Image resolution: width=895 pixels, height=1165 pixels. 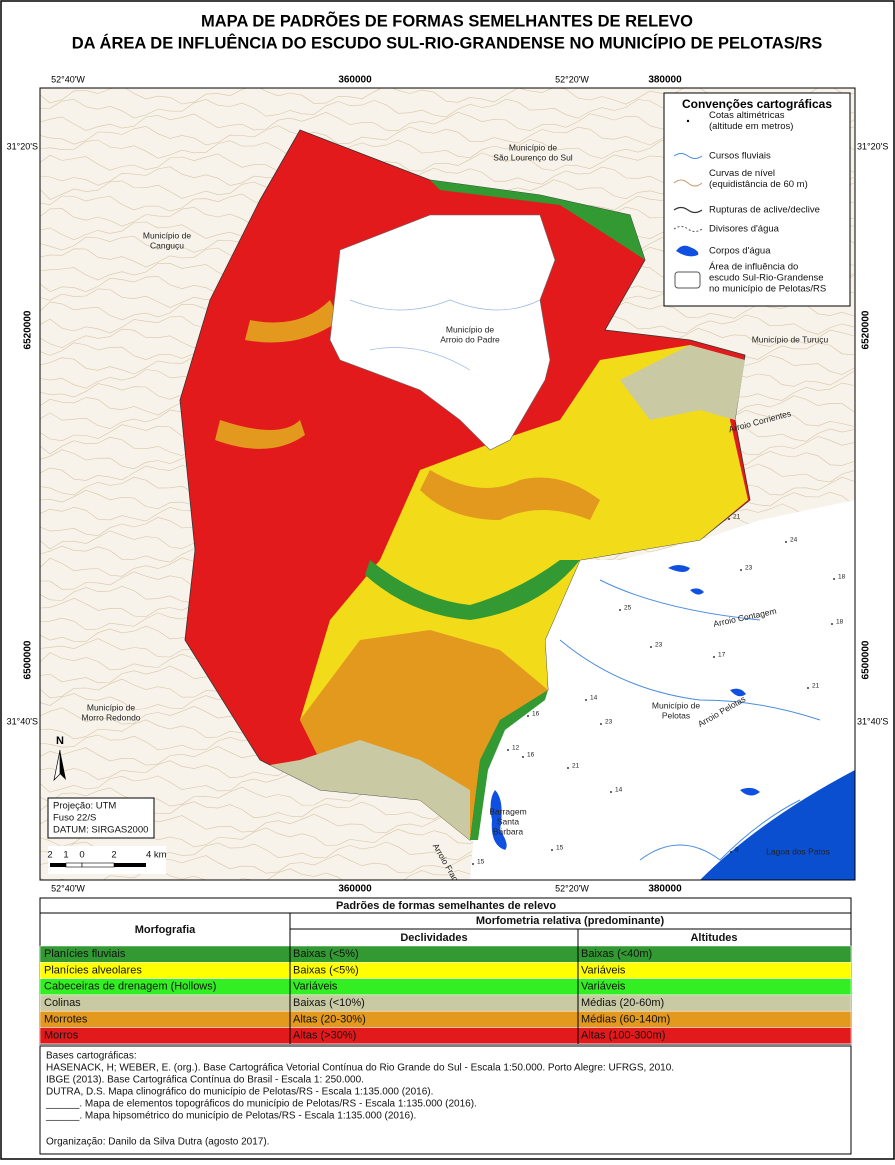 I want to click on scale-label: 2, so click(x=113, y=855).